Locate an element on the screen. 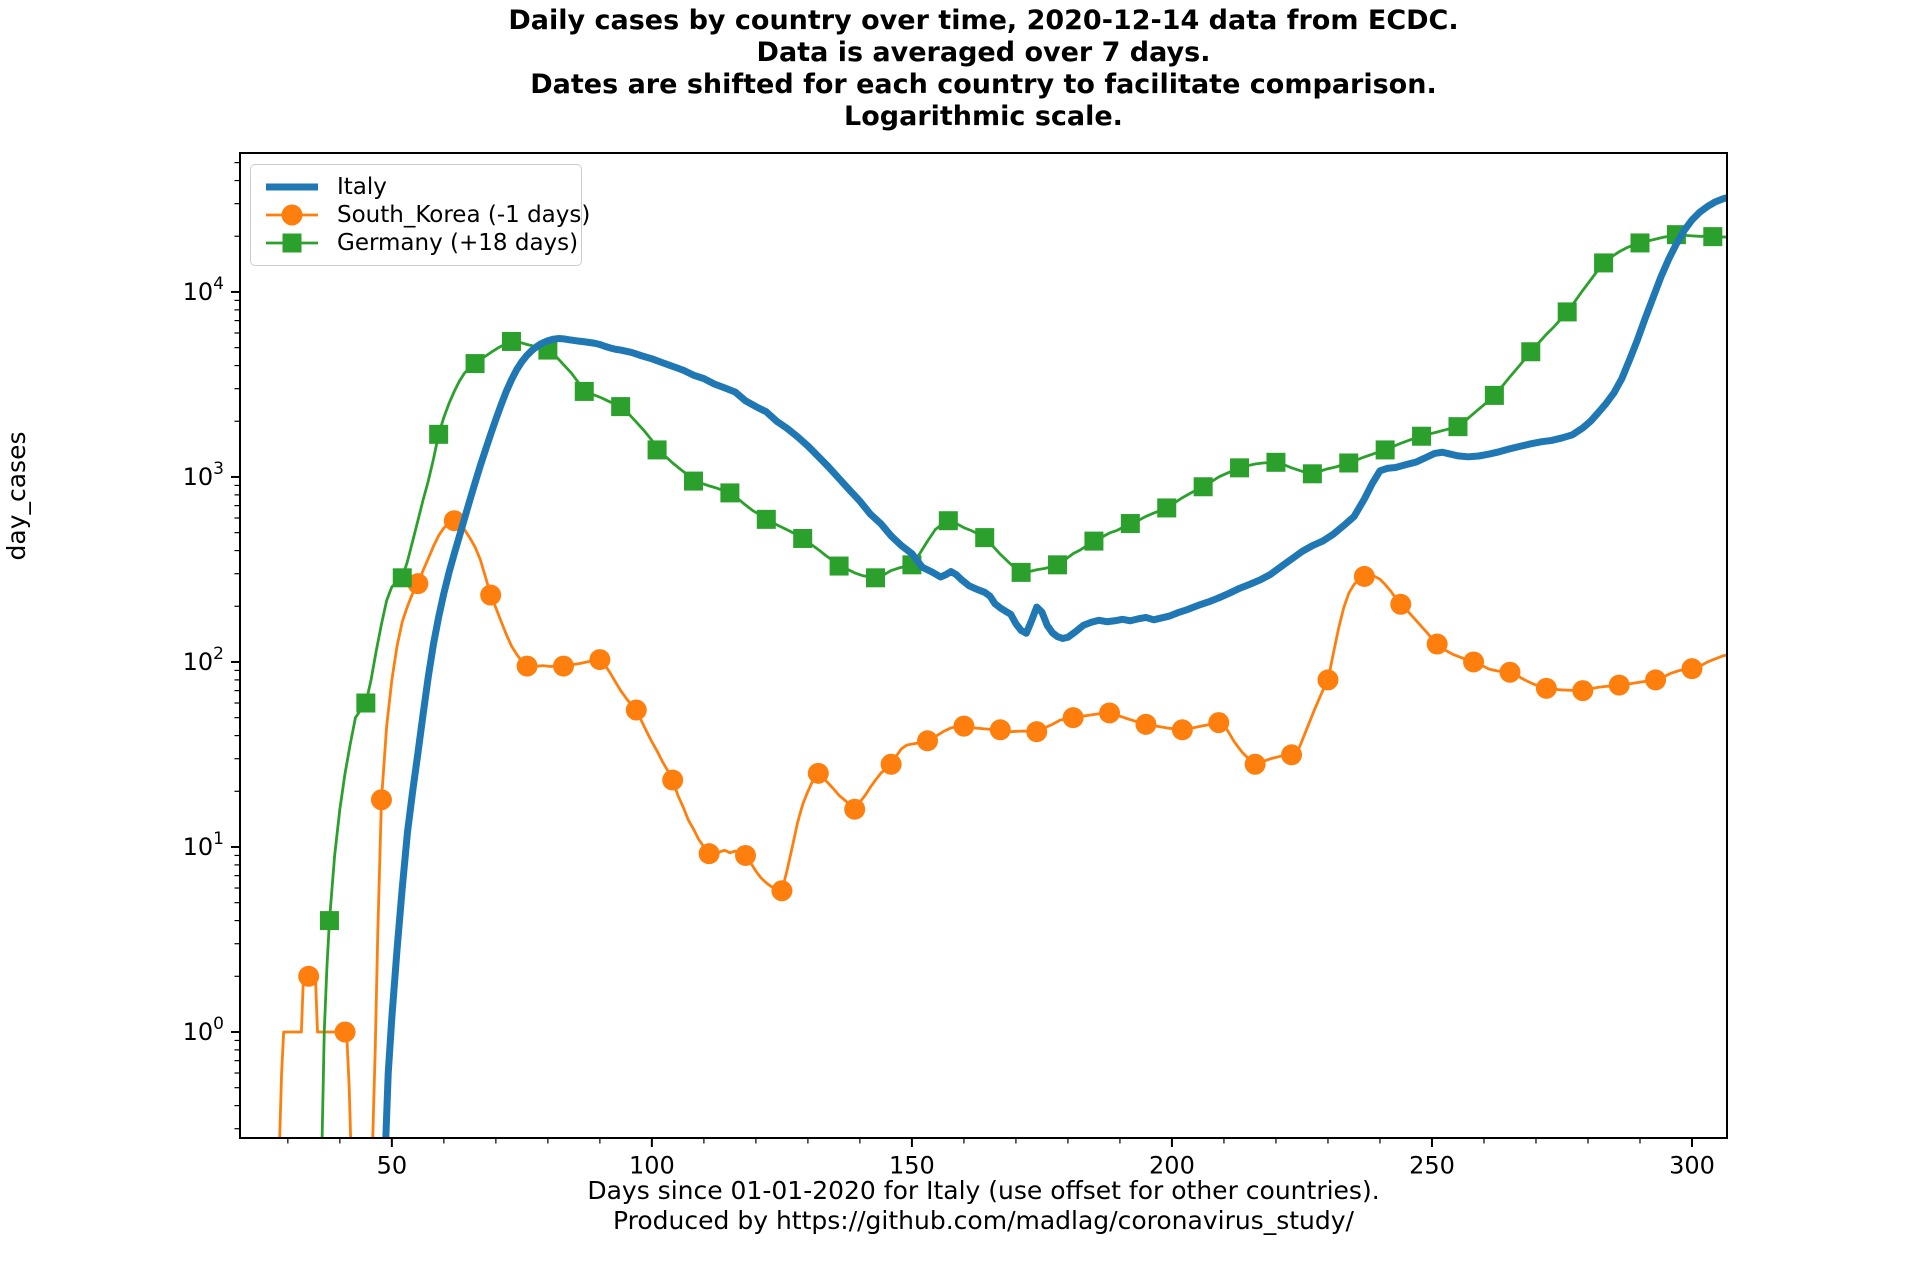 The width and height of the screenshot is (1920, 1280). x-tick-label: 150 is located at coordinates (912, 1166).